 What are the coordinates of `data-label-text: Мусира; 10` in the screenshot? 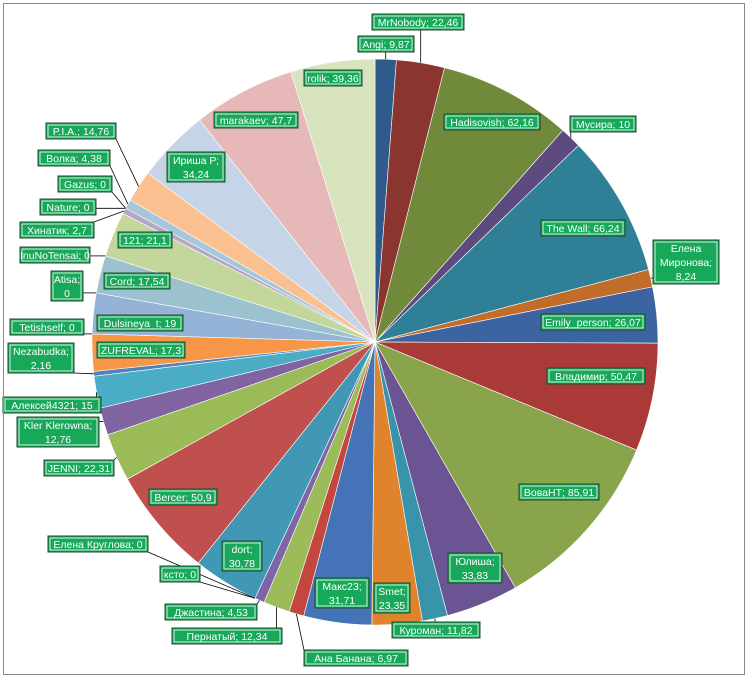 It's located at (603, 125).